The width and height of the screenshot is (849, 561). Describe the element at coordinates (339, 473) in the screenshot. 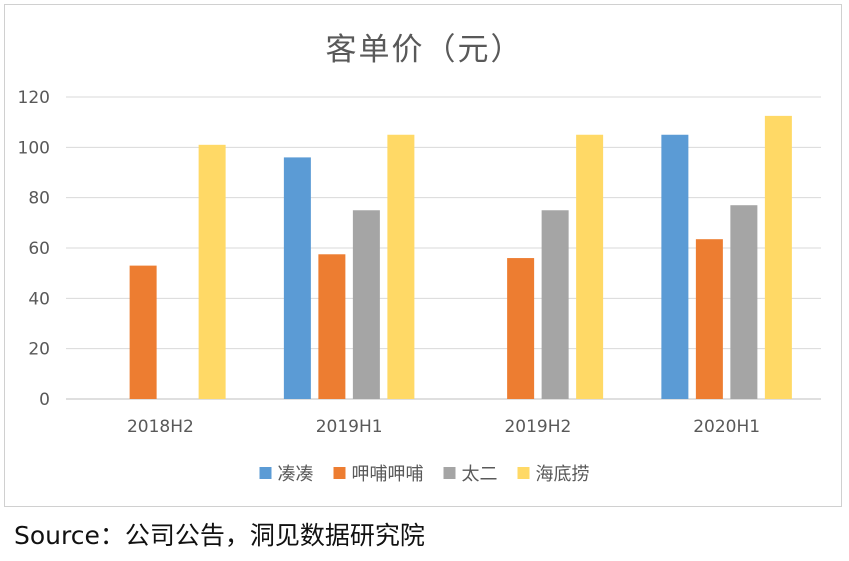

I see `legend-swatch-呷哺呷哺` at that location.